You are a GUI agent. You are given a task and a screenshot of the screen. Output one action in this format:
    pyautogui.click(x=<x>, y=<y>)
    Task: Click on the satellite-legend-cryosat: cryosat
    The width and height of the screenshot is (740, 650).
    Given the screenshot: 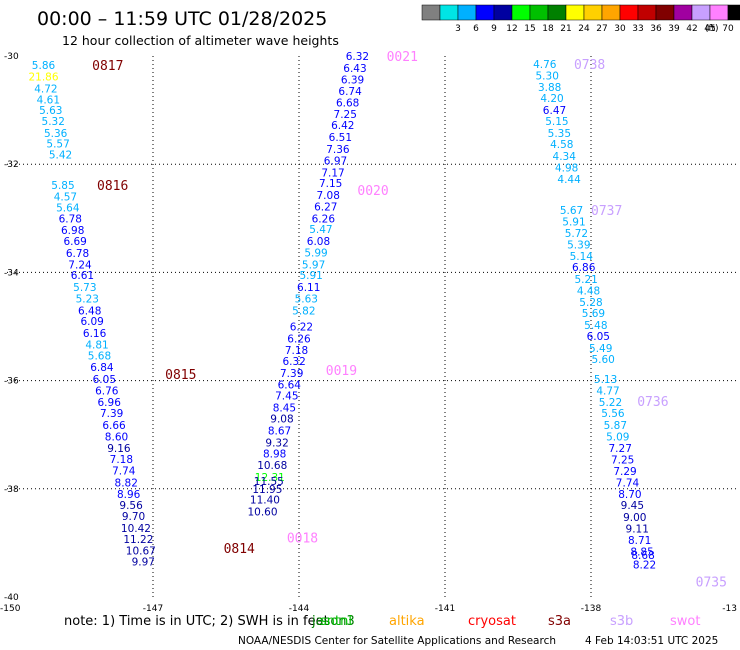 What is the action you would take?
    pyautogui.click(x=492, y=621)
    